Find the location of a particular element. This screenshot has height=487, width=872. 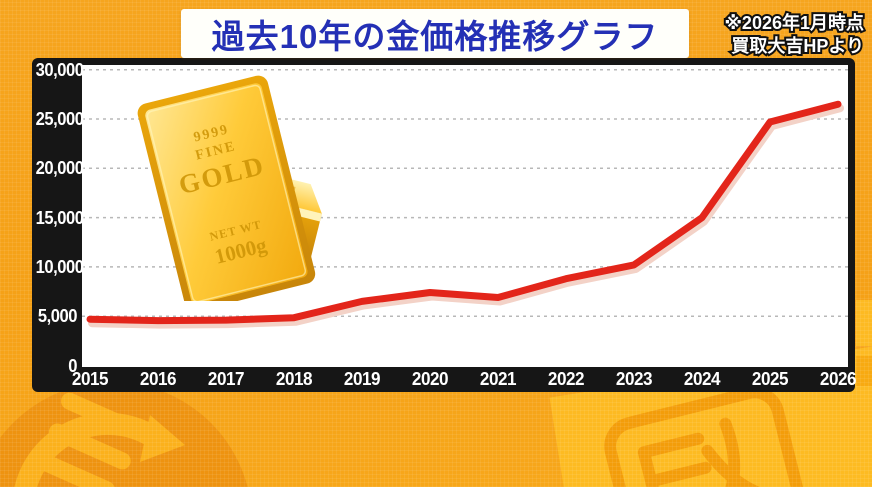

x-axis-label: 2023 is located at coordinates (634, 379).